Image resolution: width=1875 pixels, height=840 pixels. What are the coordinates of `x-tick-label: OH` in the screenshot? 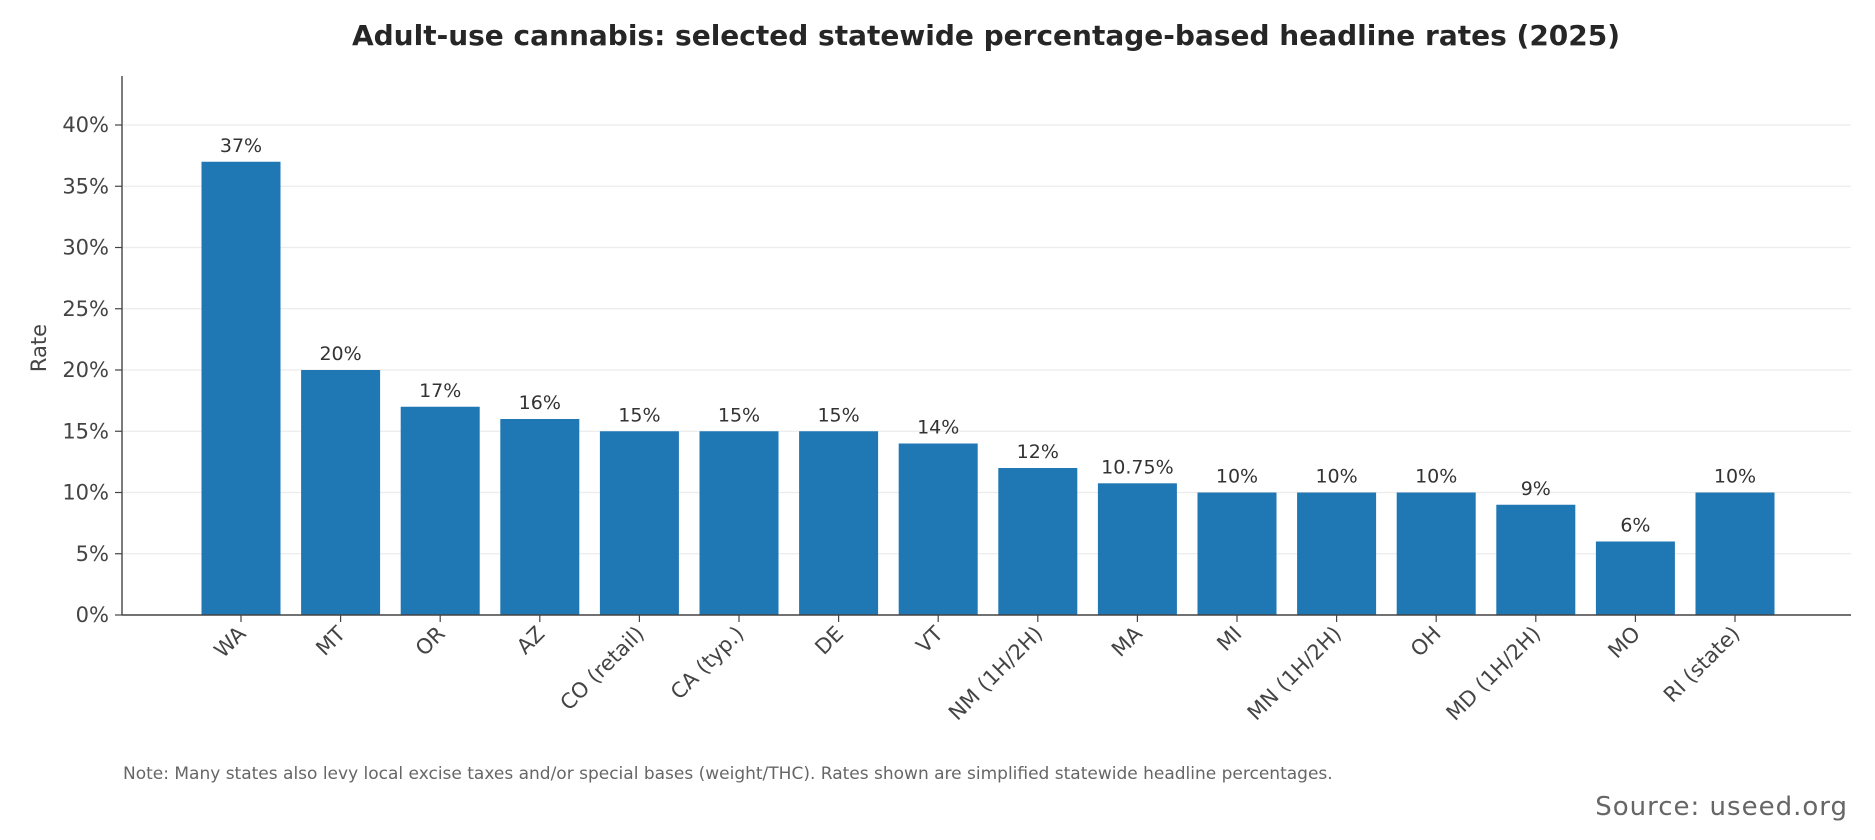 It's located at (1426, 642).